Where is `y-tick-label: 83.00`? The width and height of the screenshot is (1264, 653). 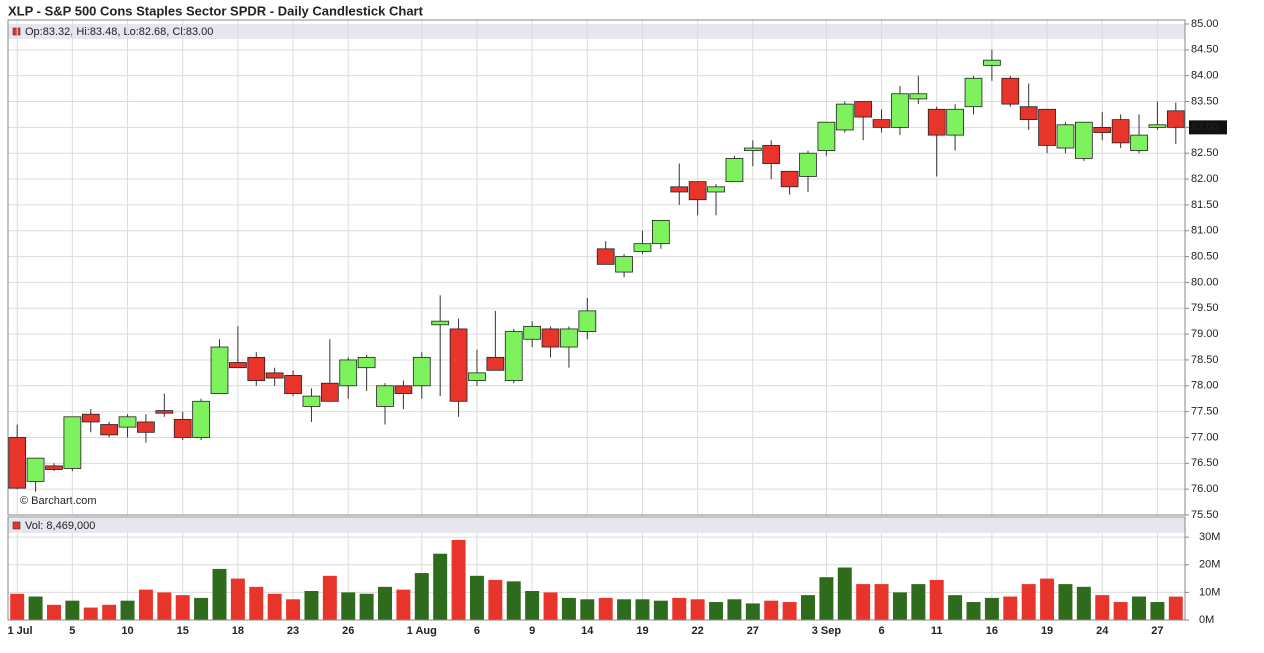 y-tick-label: 83.00 is located at coordinates (1205, 127).